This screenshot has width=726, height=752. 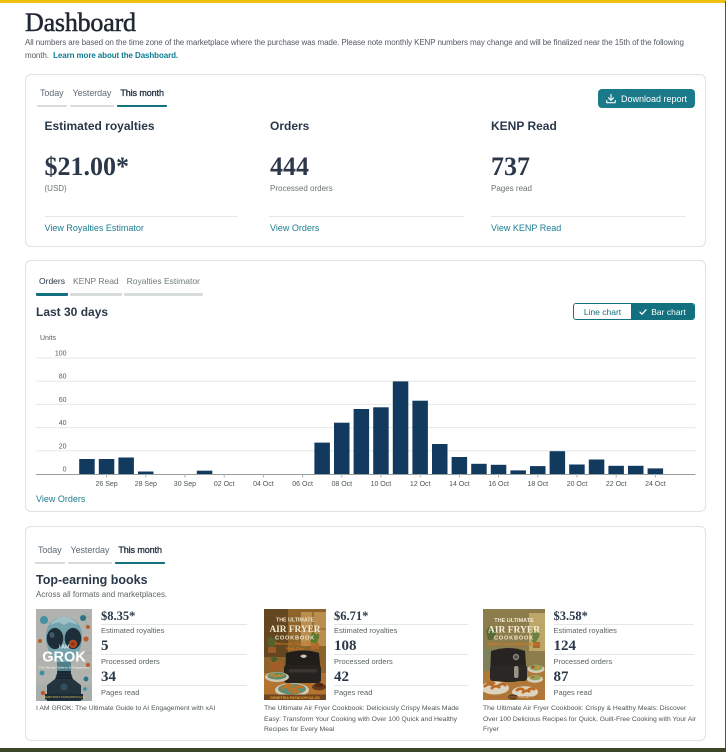 I want to click on svg-text: 24 Oct, so click(x=655, y=484).